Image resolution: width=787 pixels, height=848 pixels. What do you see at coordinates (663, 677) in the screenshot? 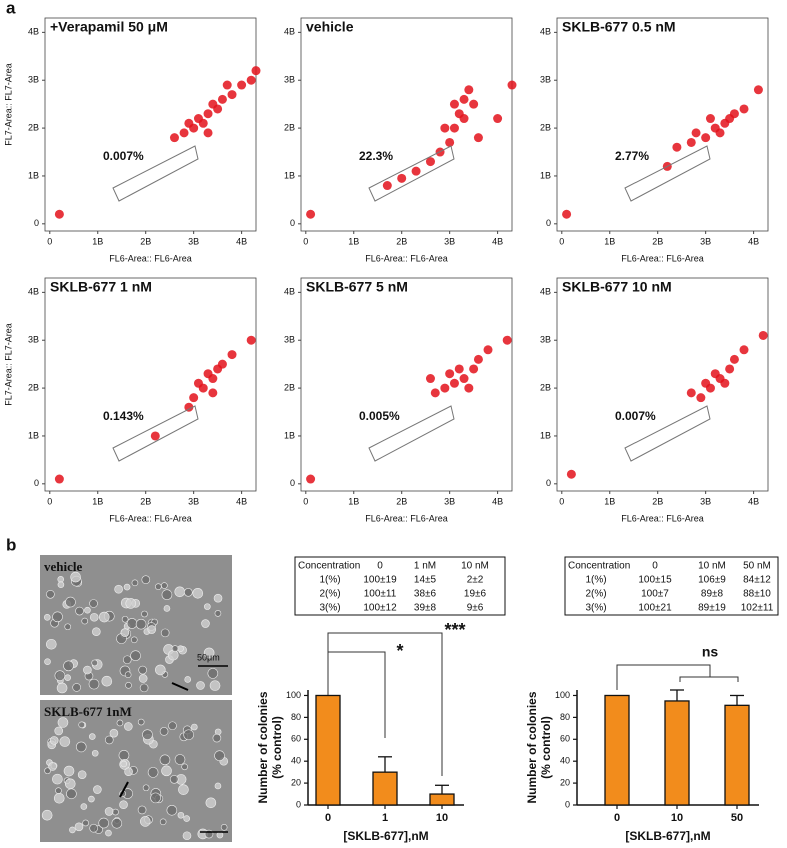
I see `significance-bracket` at bounding box center [663, 677].